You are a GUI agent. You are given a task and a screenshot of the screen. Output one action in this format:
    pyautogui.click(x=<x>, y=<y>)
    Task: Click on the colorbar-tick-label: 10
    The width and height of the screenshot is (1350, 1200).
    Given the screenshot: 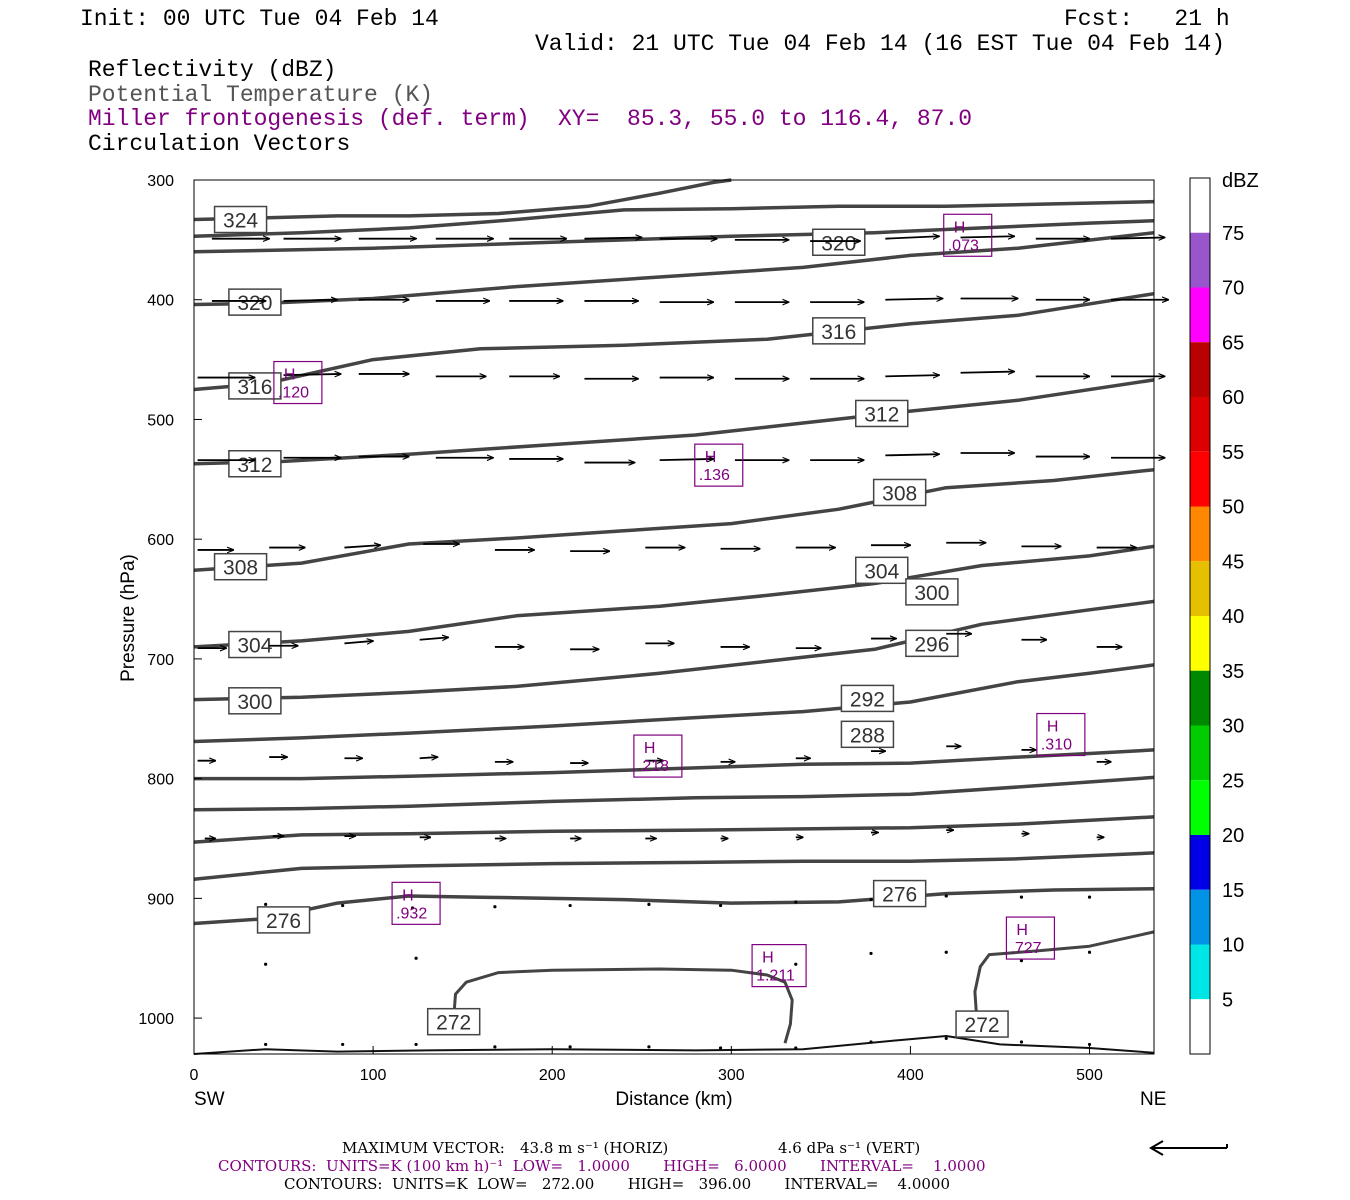 What is the action you would take?
    pyautogui.click(x=1233, y=946)
    